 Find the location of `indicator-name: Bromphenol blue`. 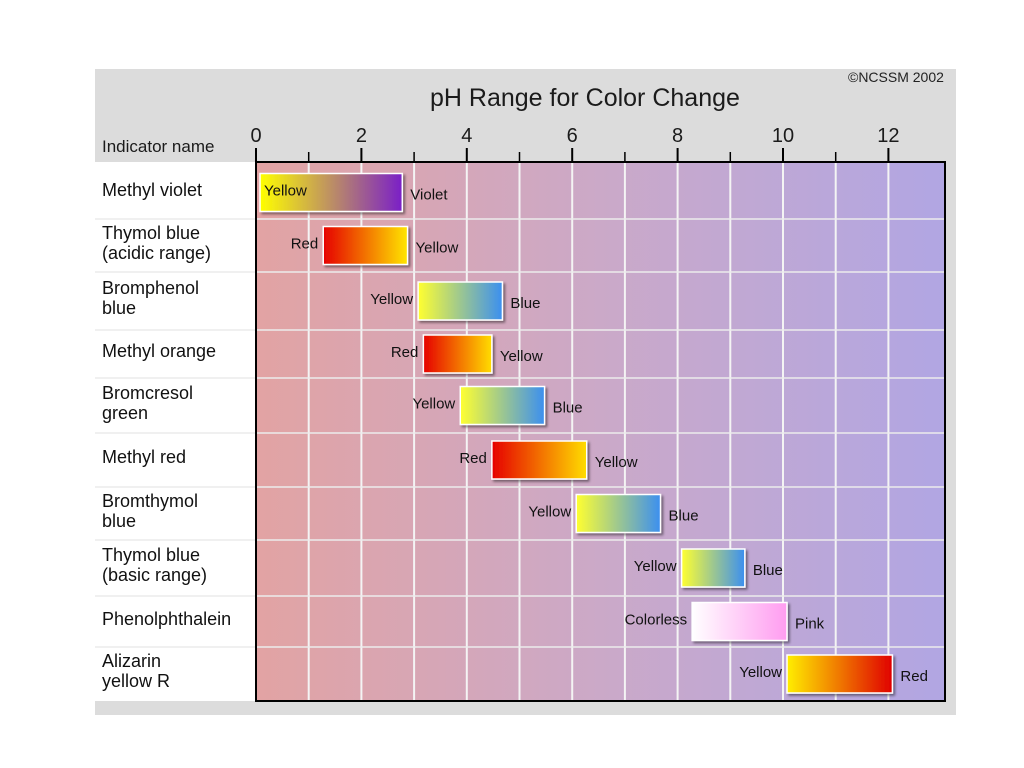

indicator-name: Bromphenol blue is located at coordinates (151, 298).